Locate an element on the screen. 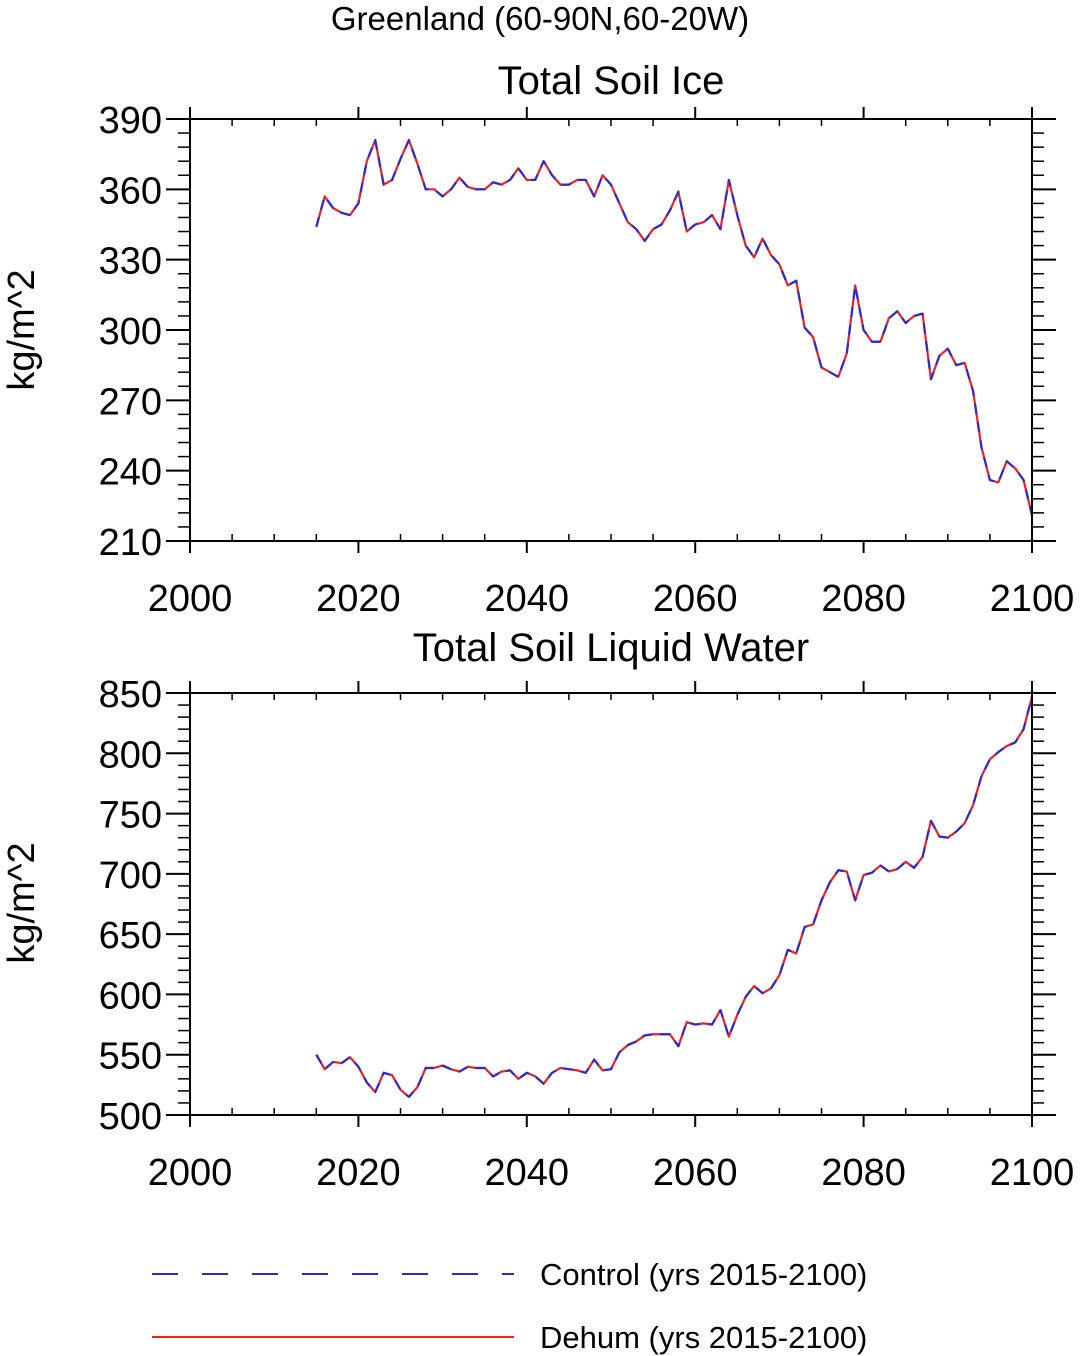 This screenshot has width=1080, height=1356. y-tick-label: 500 is located at coordinates (130, 1117).